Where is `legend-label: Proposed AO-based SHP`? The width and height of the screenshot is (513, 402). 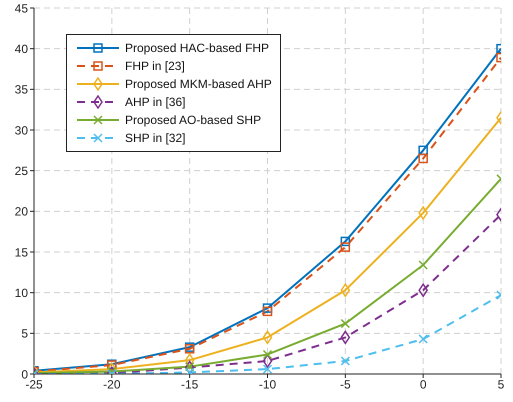
legend-label: Proposed AO-based SHP is located at coordinates (193, 120).